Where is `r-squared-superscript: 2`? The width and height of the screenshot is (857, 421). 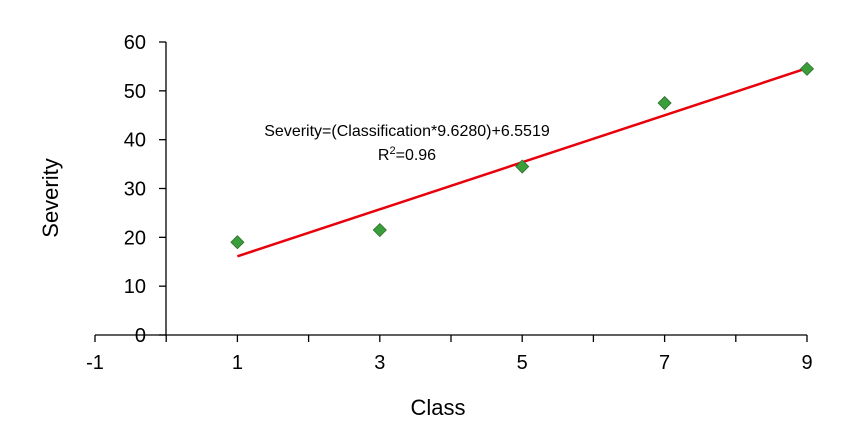 r-squared-superscript: 2 is located at coordinates (392, 151).